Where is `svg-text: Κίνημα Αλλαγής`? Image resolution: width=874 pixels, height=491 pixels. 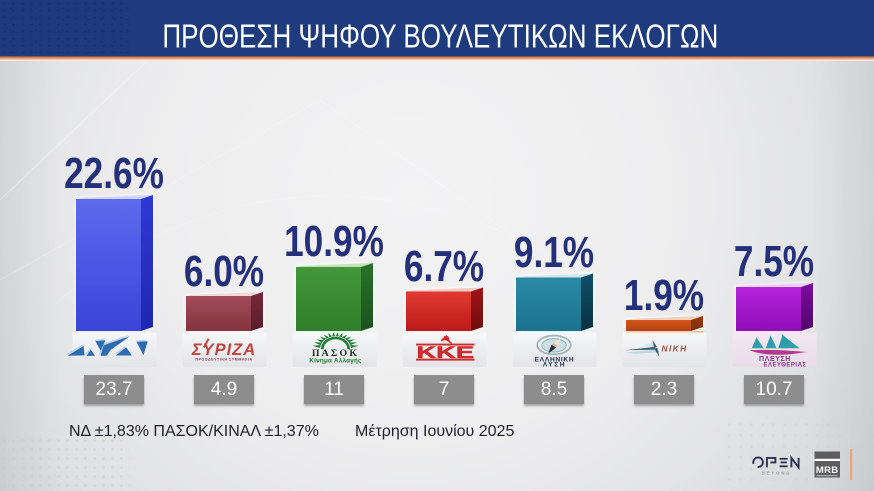 svg-text: Κίνημα Αλλαγής is located at coordinates (335, 361).